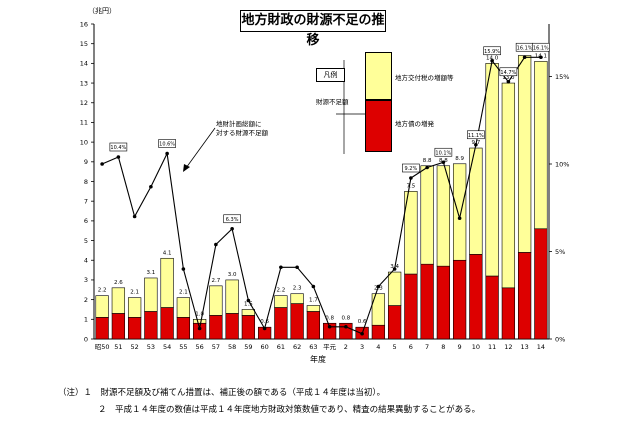 This screenshot has width=642, height=424. I want to click on ratio-label: 16.1%, so click(525, 48).